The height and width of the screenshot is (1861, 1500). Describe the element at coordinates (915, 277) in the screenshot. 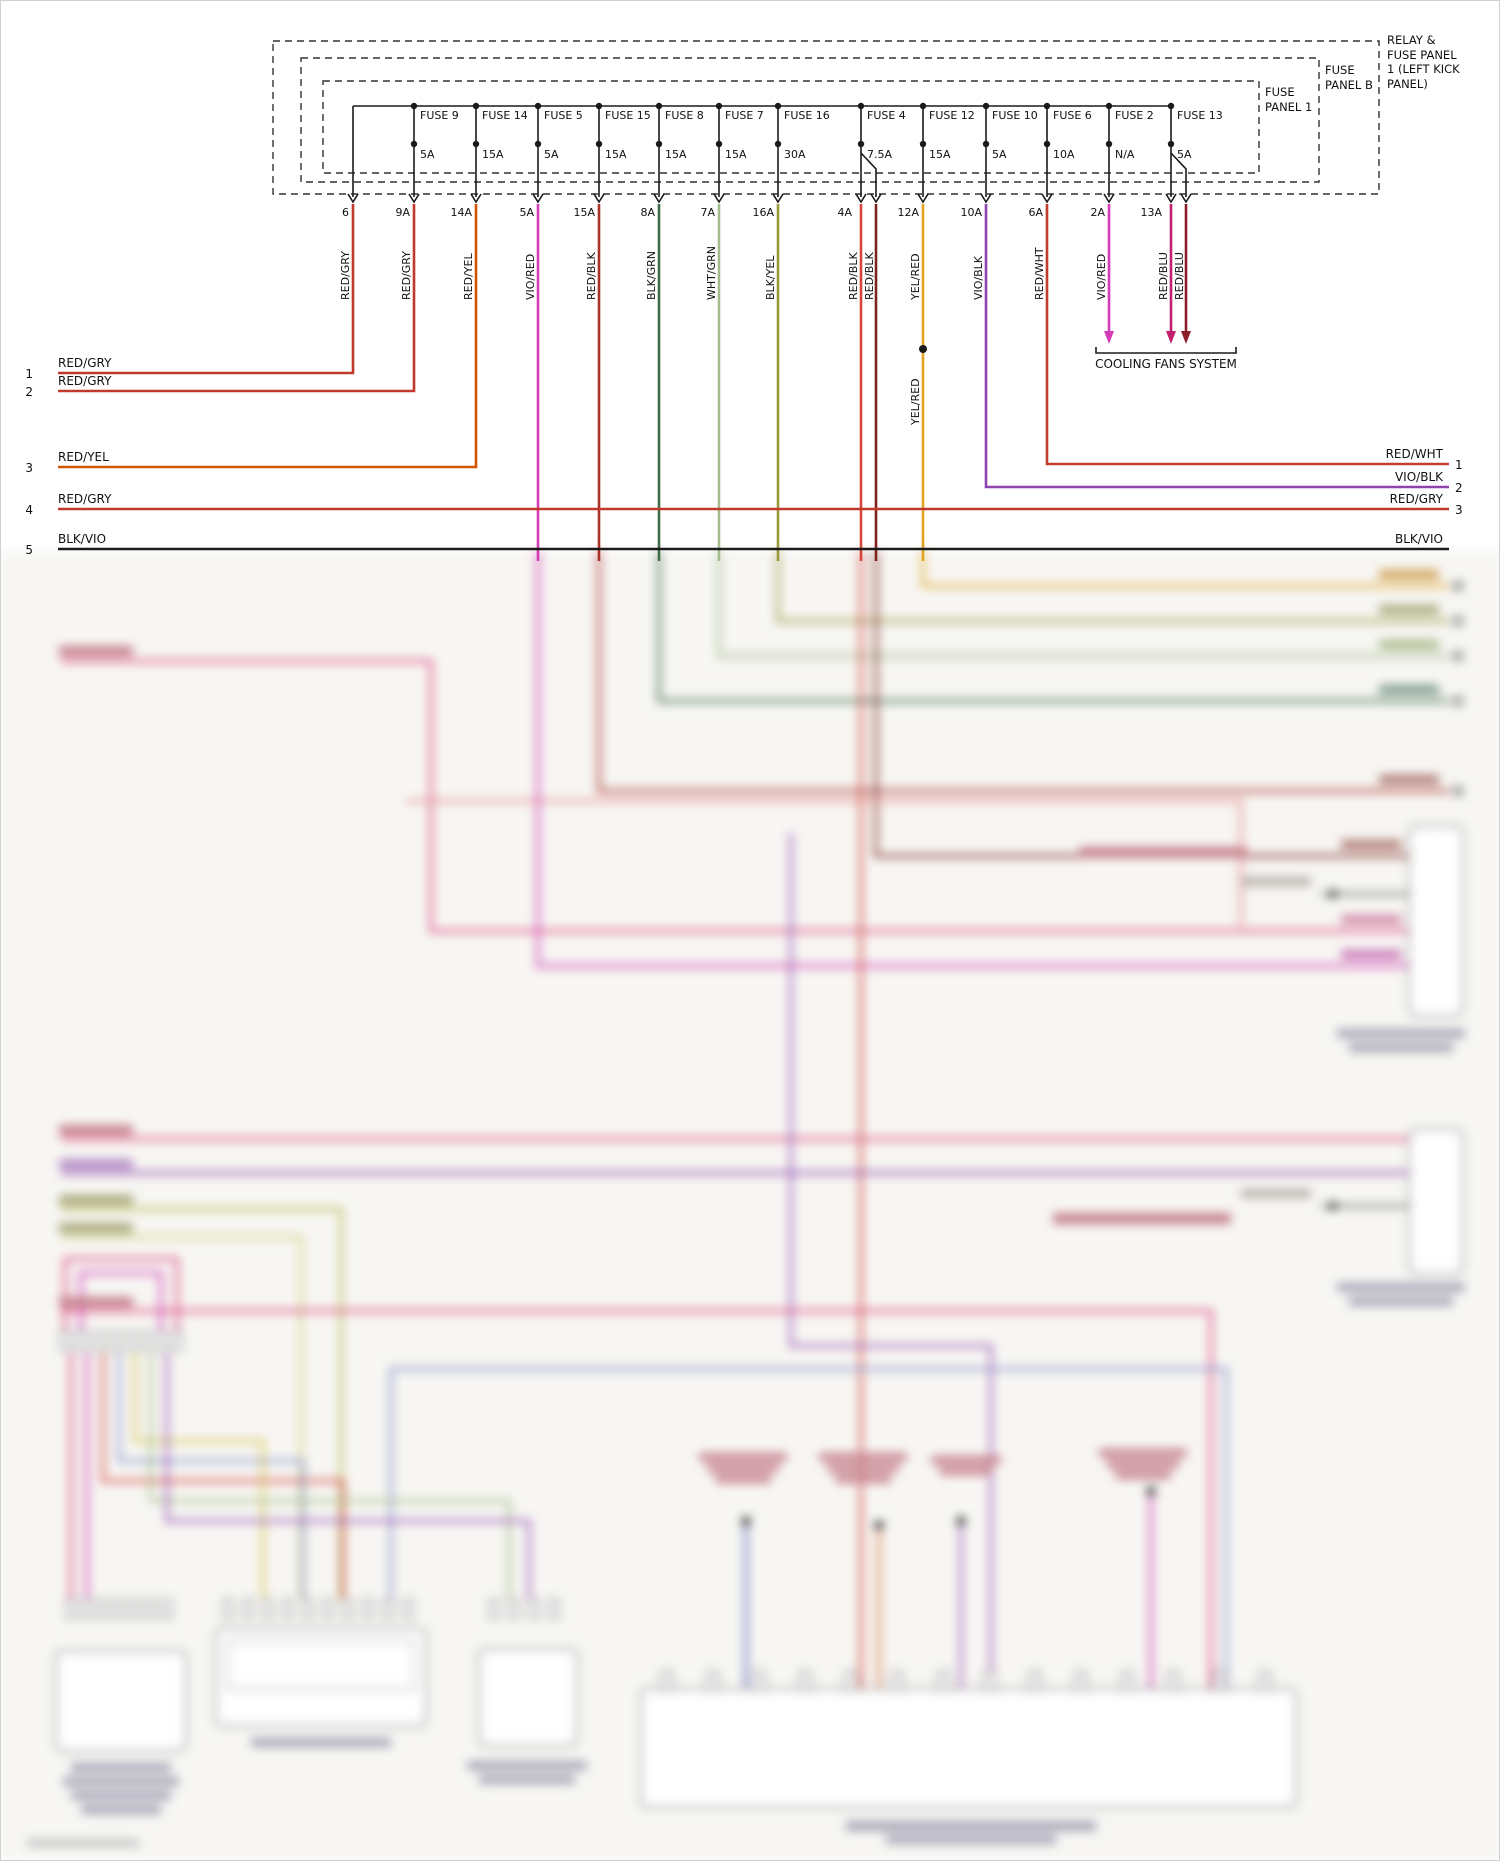

I see `wire-label: YEL/RED` at that location.